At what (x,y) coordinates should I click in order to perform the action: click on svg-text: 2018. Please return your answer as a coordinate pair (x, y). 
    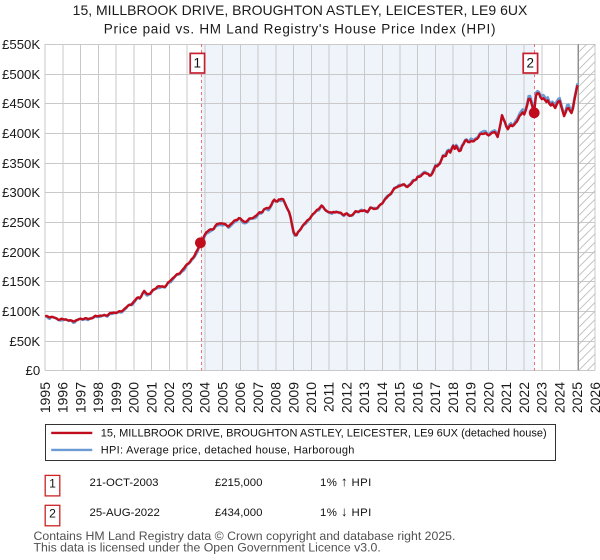
    Looking at the image, I should click on (453, 397).